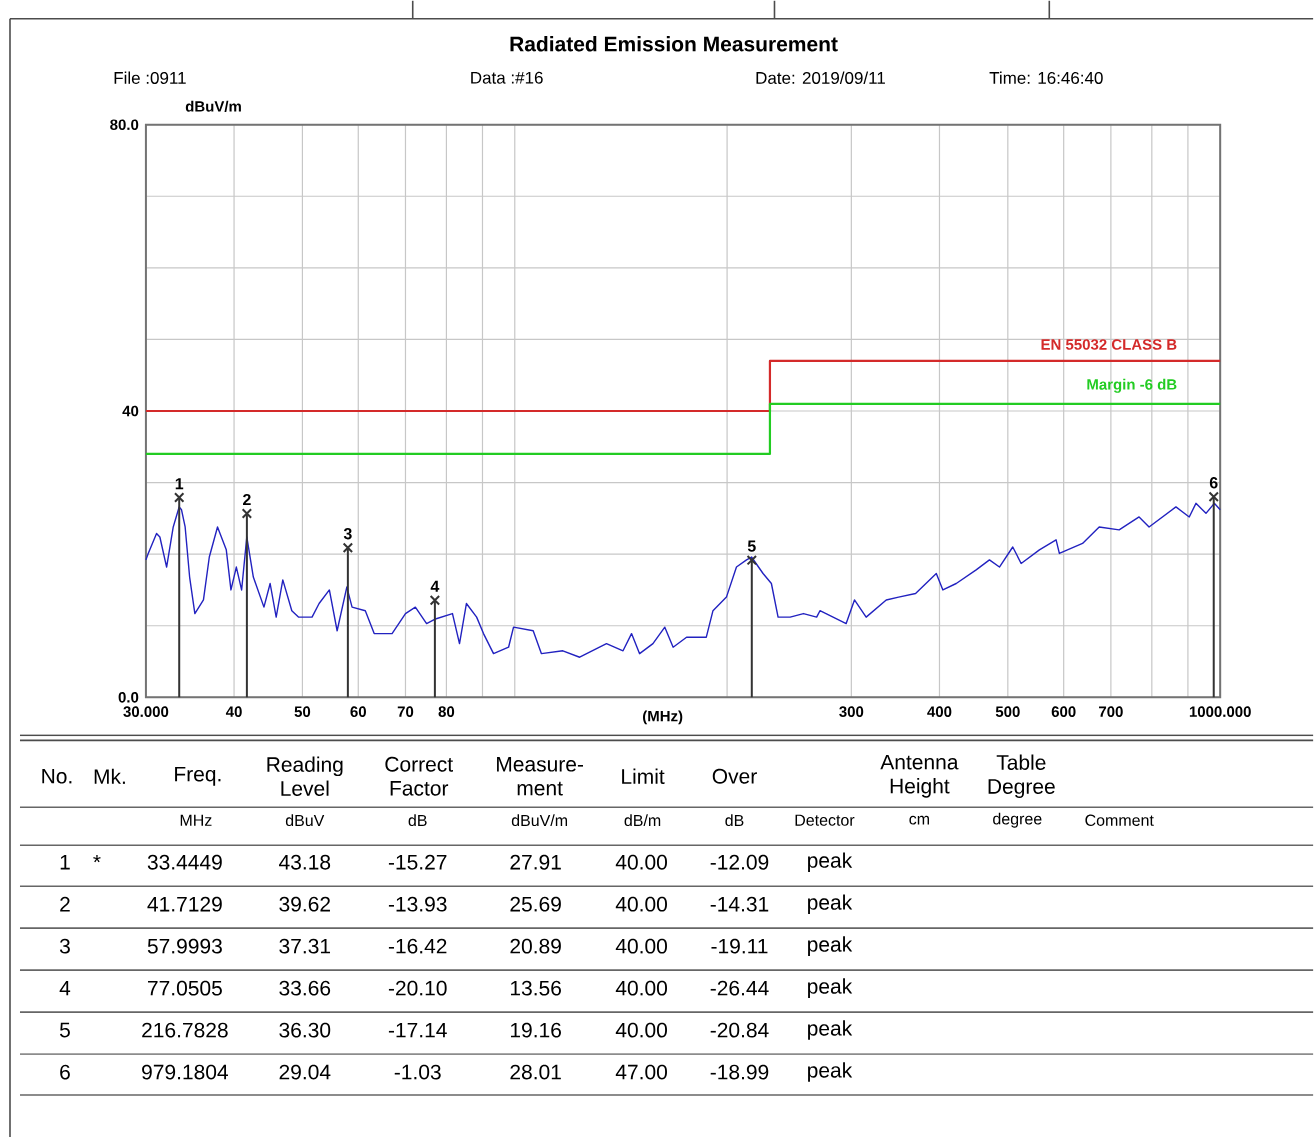 This screenshot has height=1138, width=1314. I want to click on text: Over, so click(734, 776).